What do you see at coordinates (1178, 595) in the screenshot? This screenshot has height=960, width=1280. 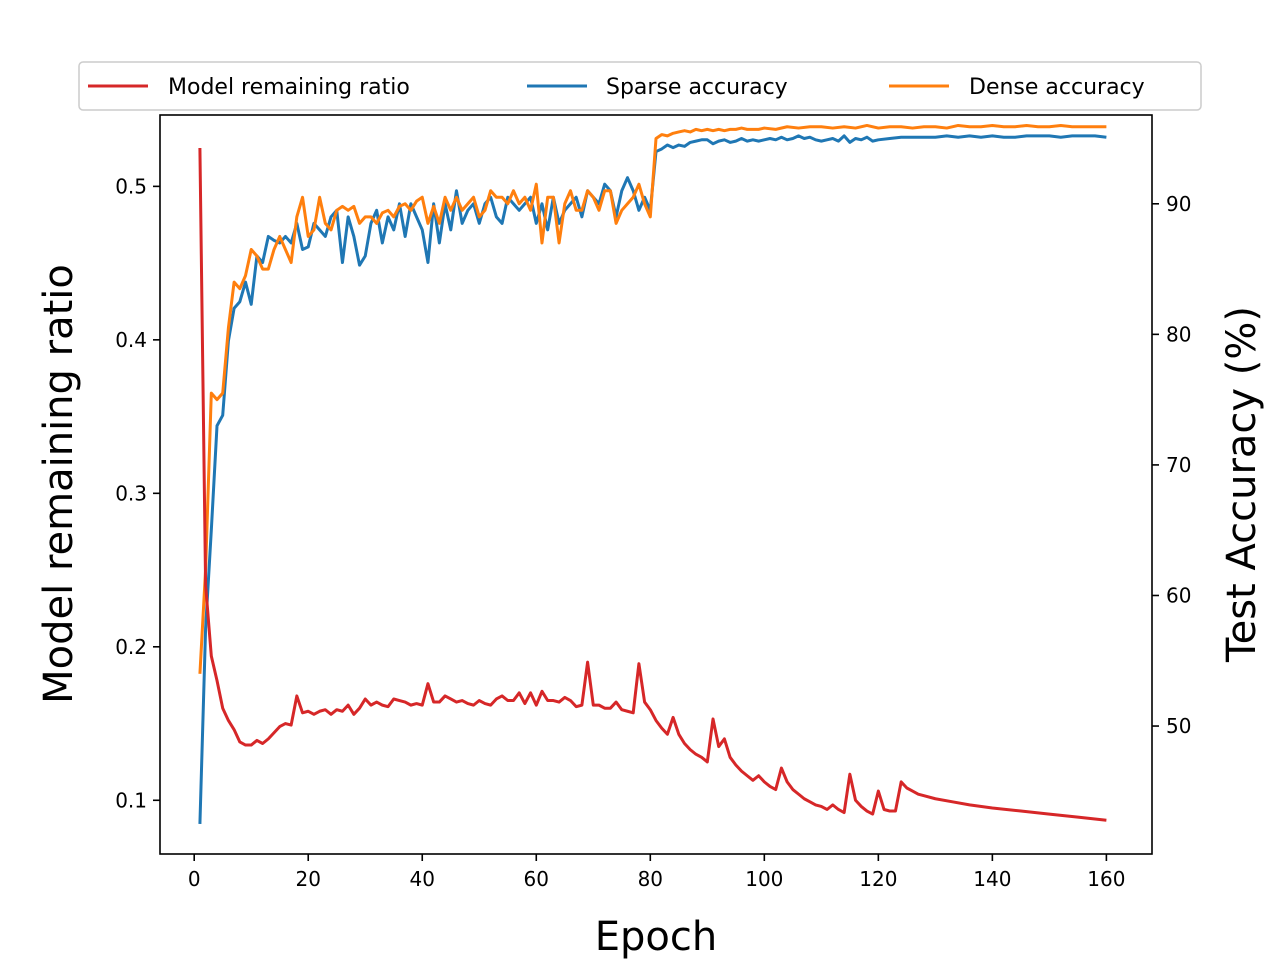 I see `y-right-tick-label: 60` at bounding box center [1178, 595].